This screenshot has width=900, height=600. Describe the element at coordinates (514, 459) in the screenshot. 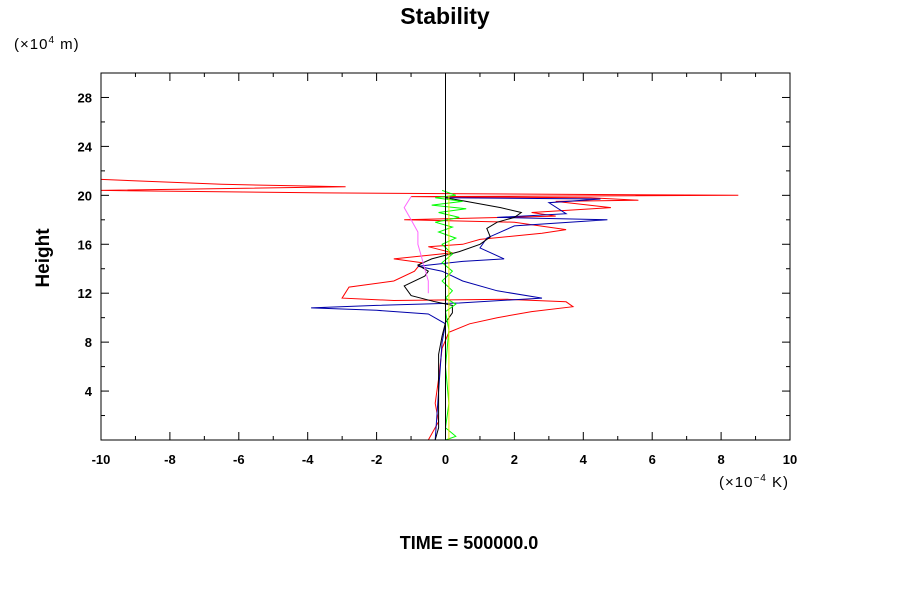

I see `x-tick-label: 2` at that location.